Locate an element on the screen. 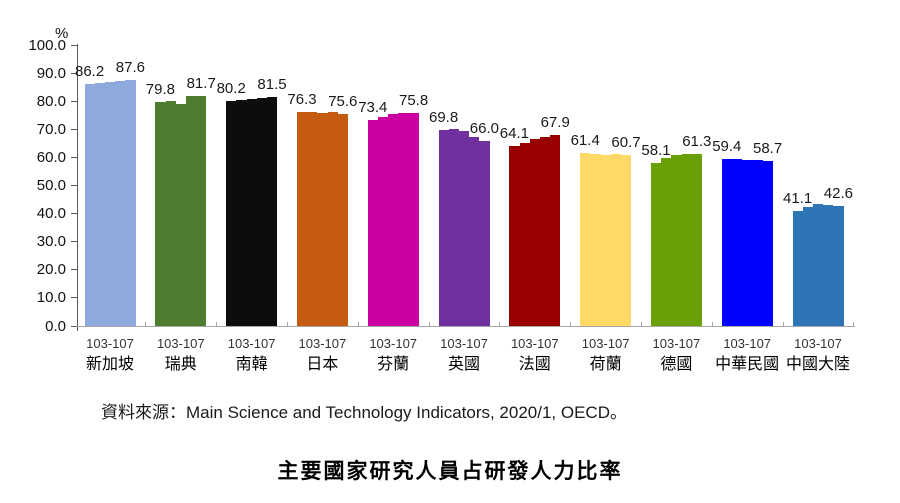 The width and height of the screenshot is (900, 503). y-tick-label: 20.0 is located at coordinates (51, 270).